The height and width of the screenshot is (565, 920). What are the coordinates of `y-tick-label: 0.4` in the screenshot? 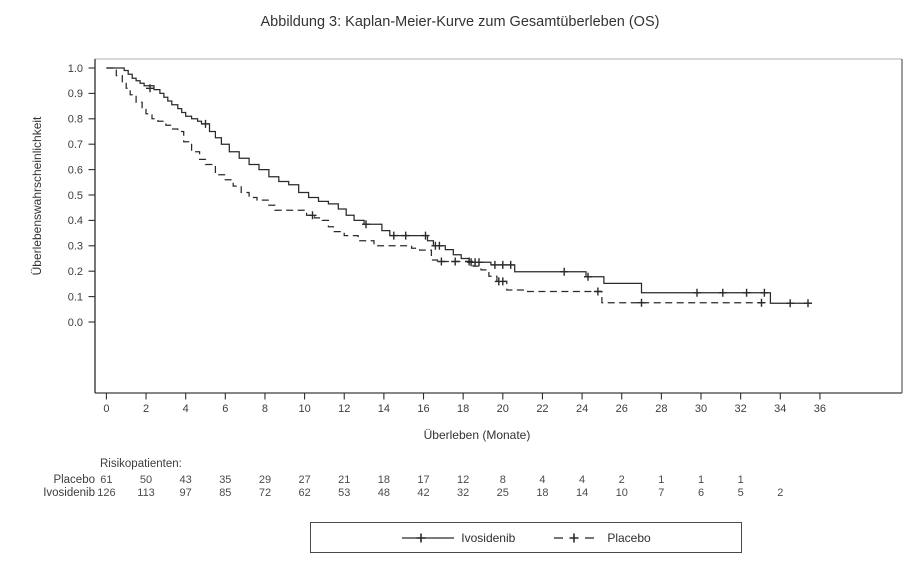 It's located at (75, 221).